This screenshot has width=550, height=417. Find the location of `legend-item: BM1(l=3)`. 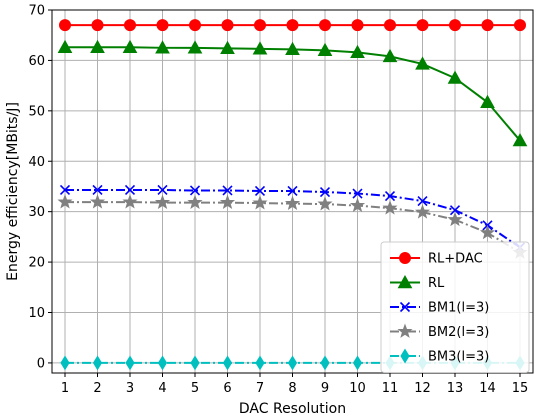

legend-item: BM1(l=3) is located at coordinates (439, 308).